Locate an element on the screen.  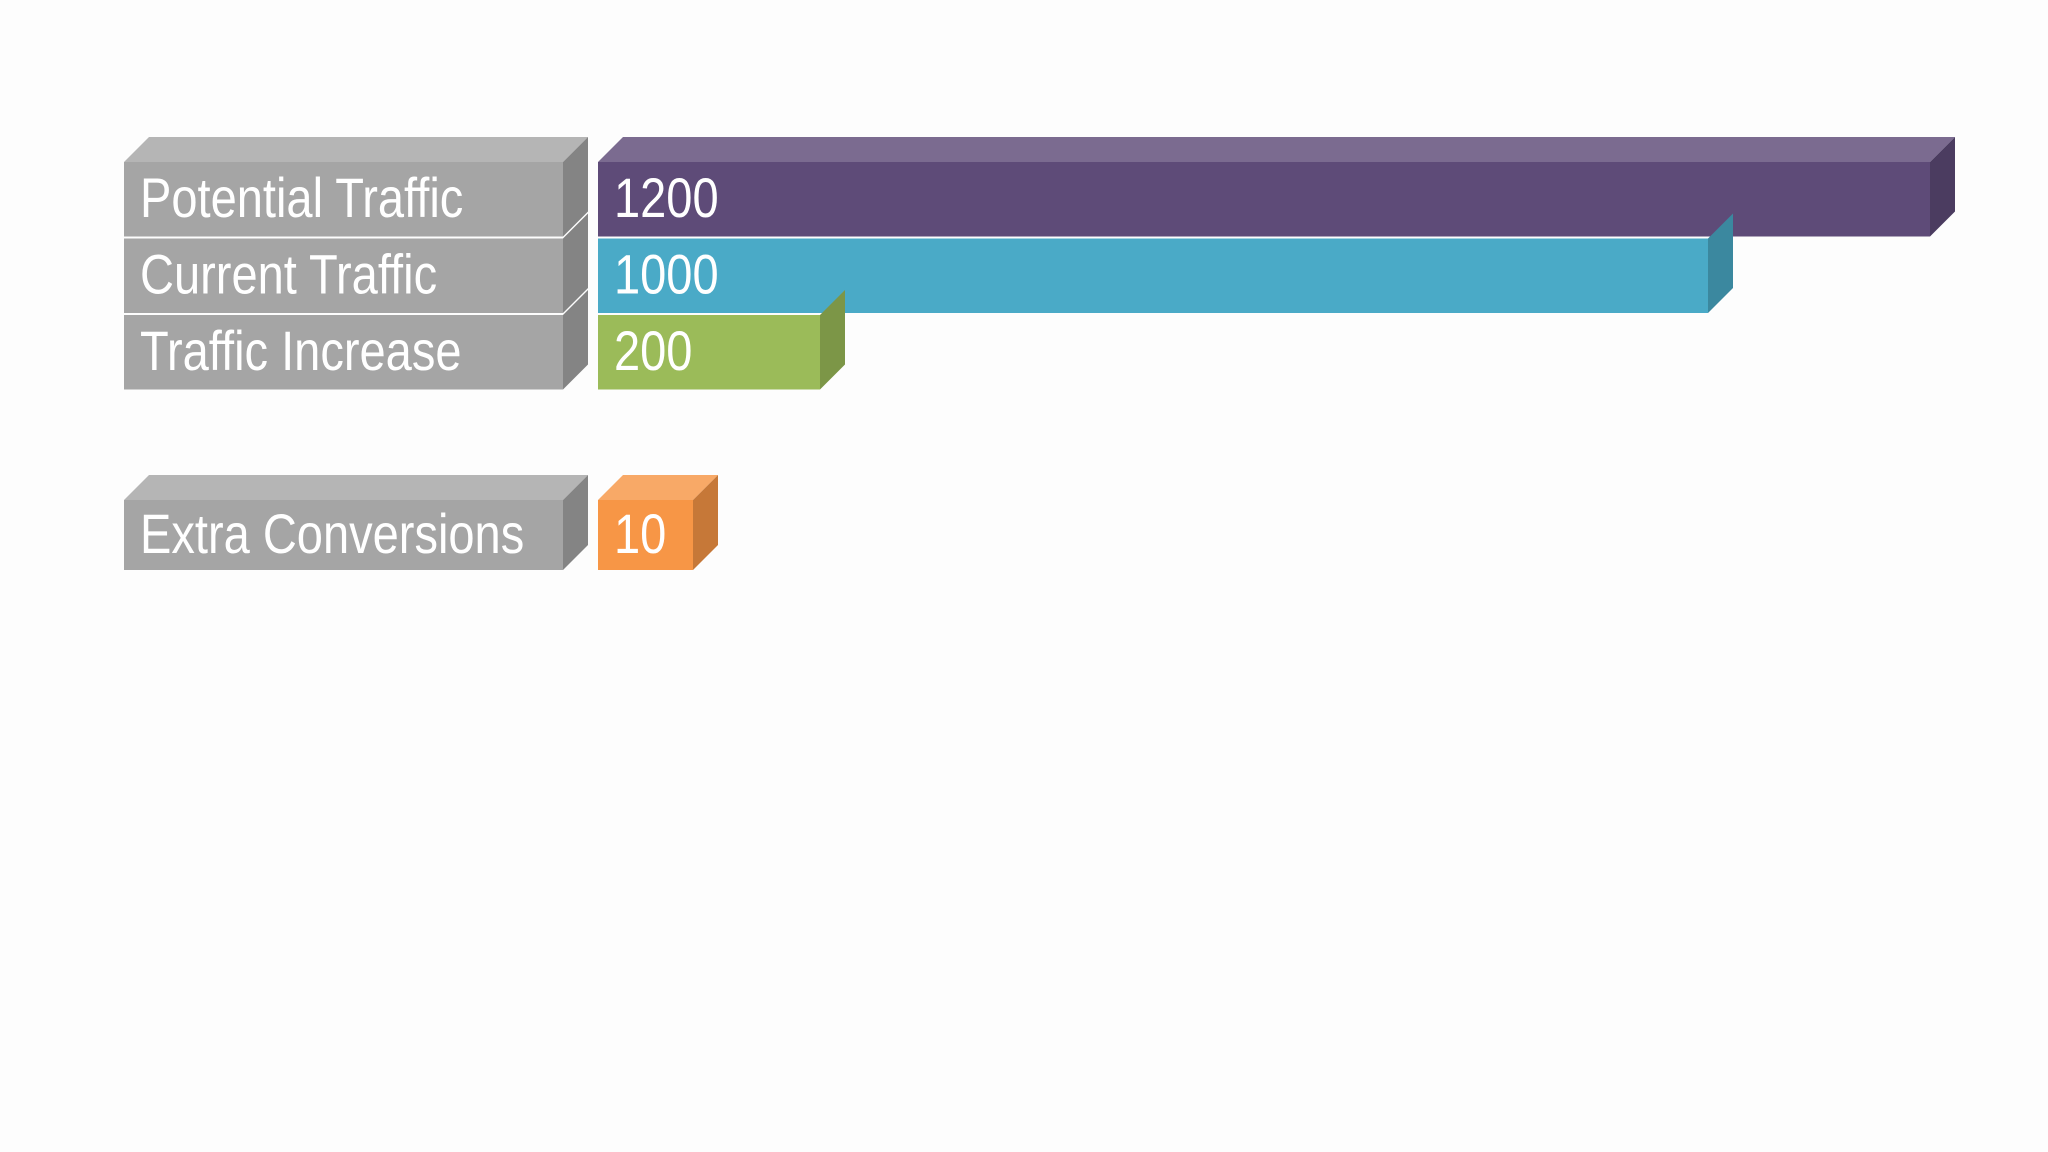
category-label: Extra Conversions is located at coordinates (332, 533).